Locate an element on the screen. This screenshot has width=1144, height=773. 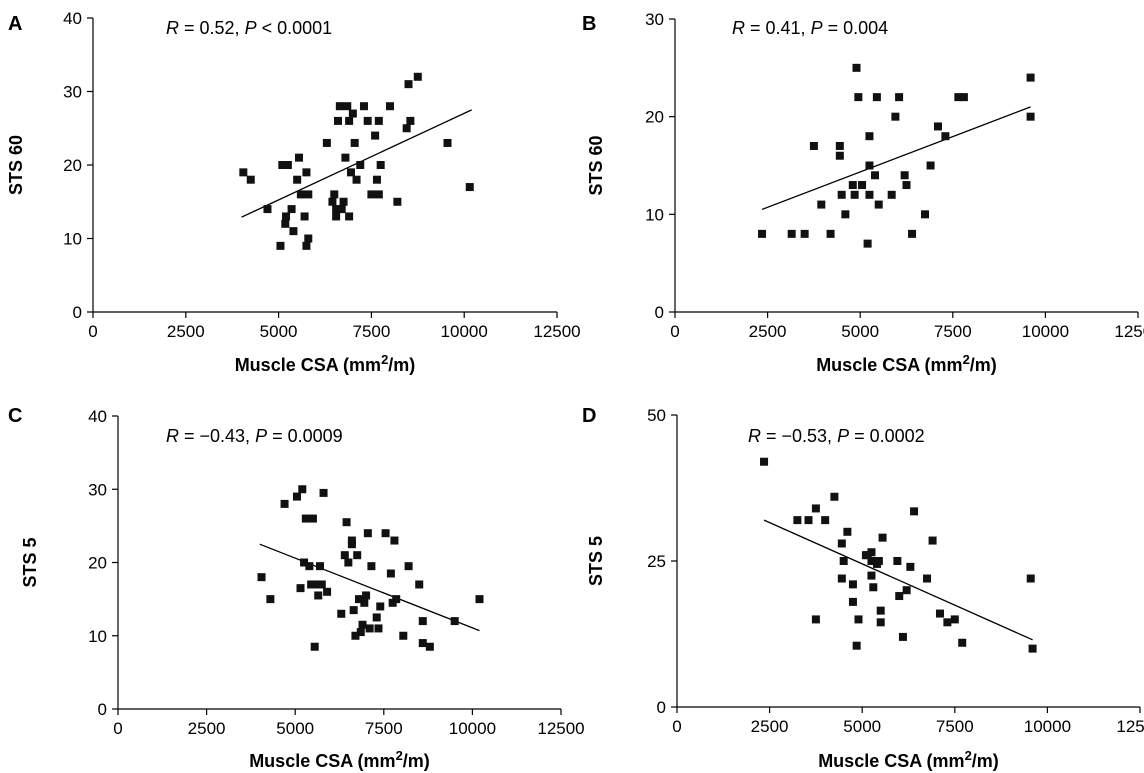
stats-annotation: R = 0.41, P = 0.004 is located at coordinates (810, 28).